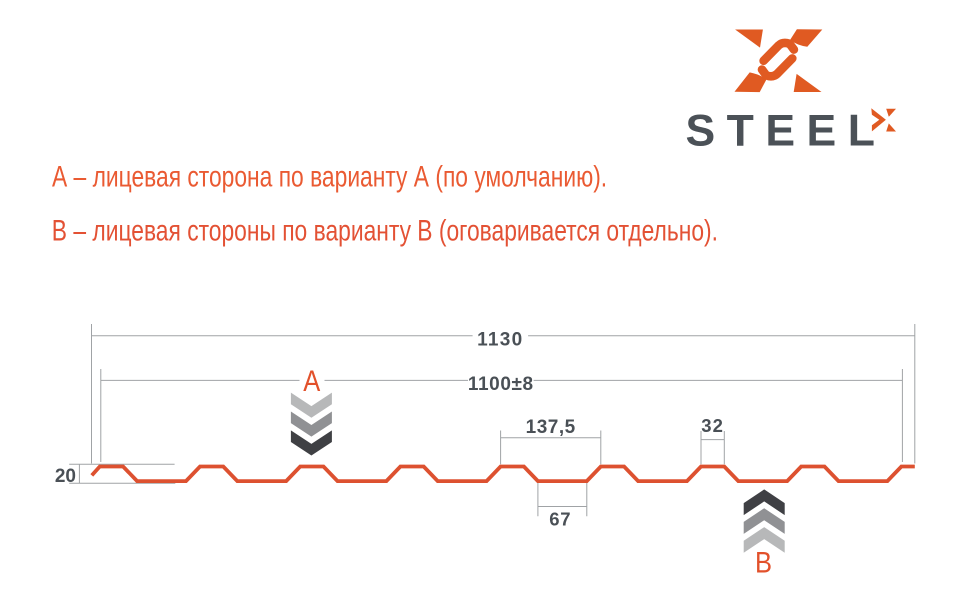 The image size is (970, 597). What do you see at coordinates (712, 425) in the screenshot?
I see `svg-text: 32` at bounding box center [712, 425].